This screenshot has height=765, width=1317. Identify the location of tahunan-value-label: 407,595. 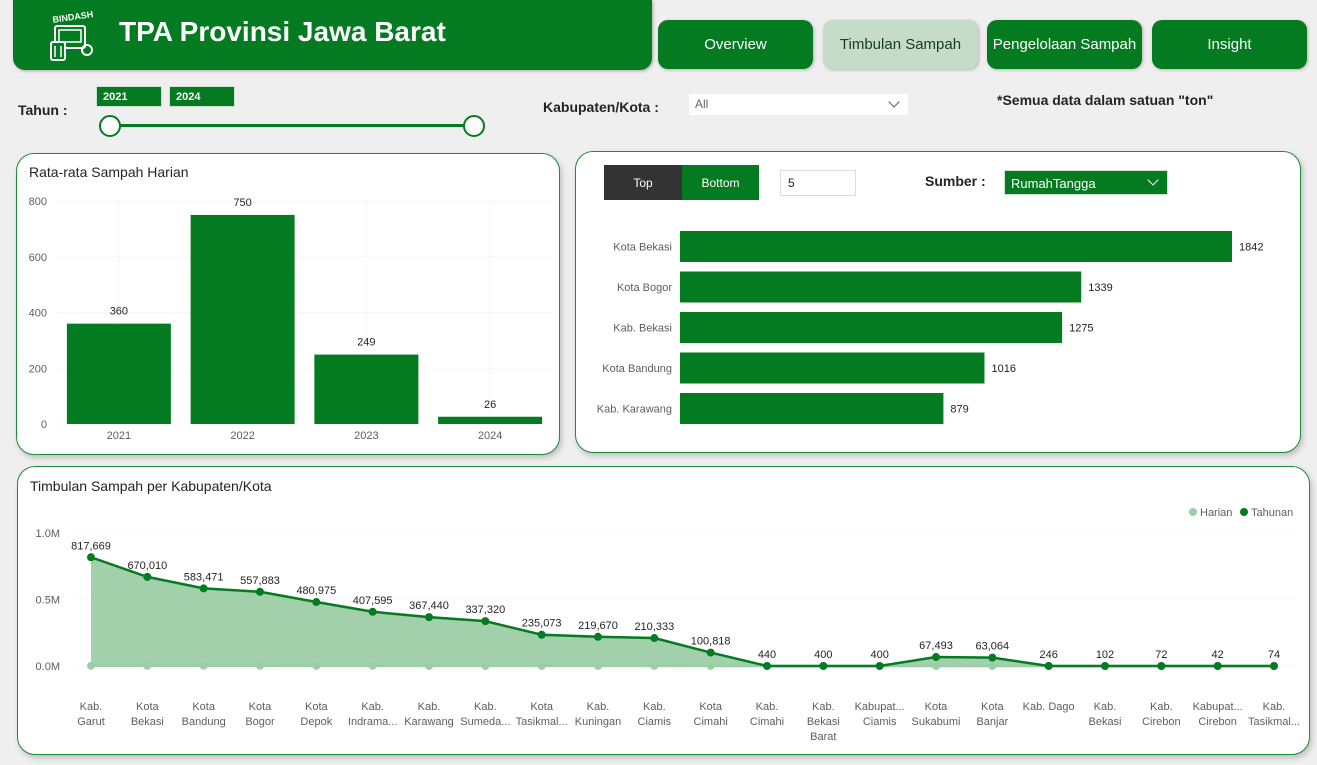
(373, 601).